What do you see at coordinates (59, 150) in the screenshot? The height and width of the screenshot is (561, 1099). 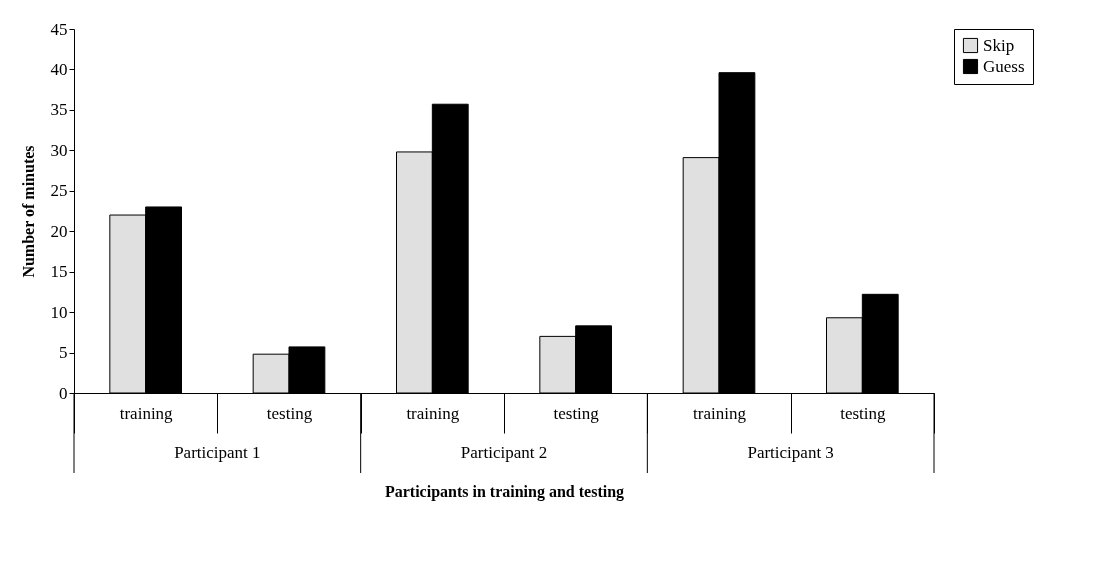 I see `y-tick-label: 30` at bounding box center [59, 150].